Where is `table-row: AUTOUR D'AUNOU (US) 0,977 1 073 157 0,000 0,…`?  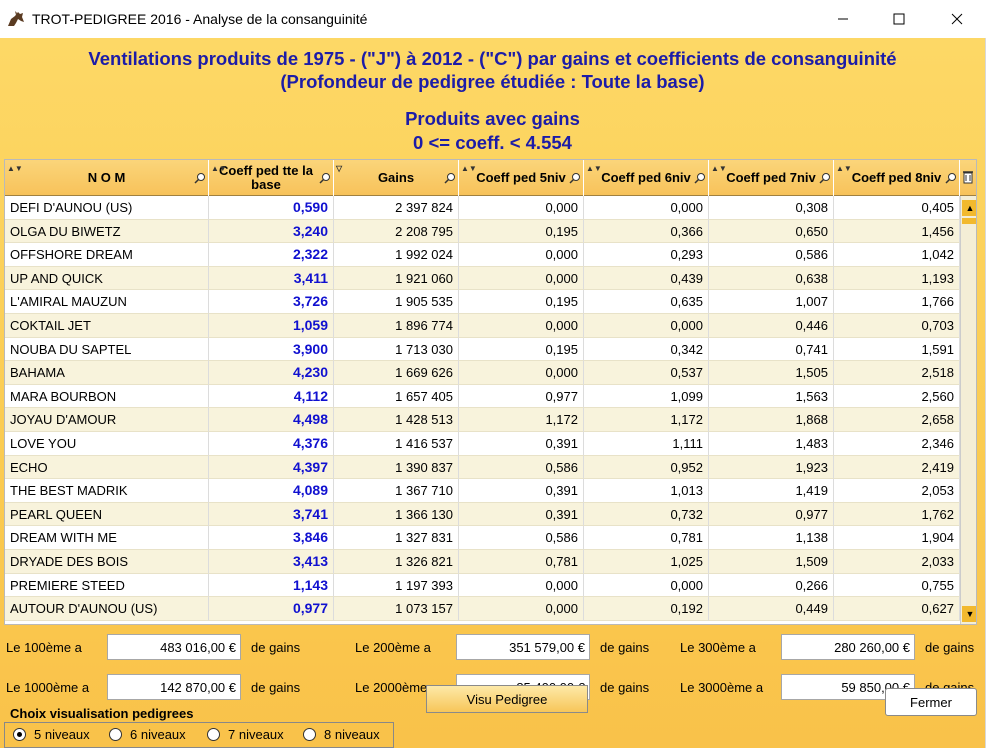 table-row: AUTOUR D'AUNOU (US) 0,977 1 073 157 0,000 0,… is located at coordinates (482, 609).